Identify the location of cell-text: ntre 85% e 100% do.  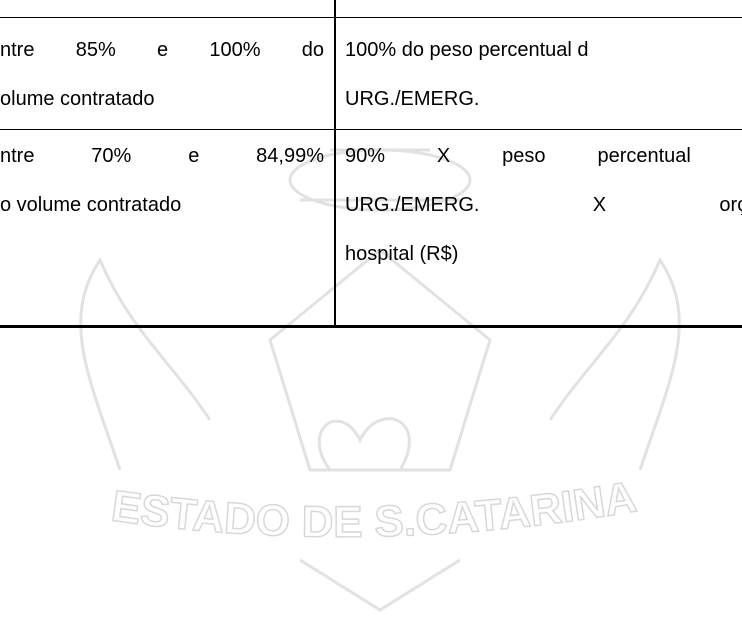
(162, 50).